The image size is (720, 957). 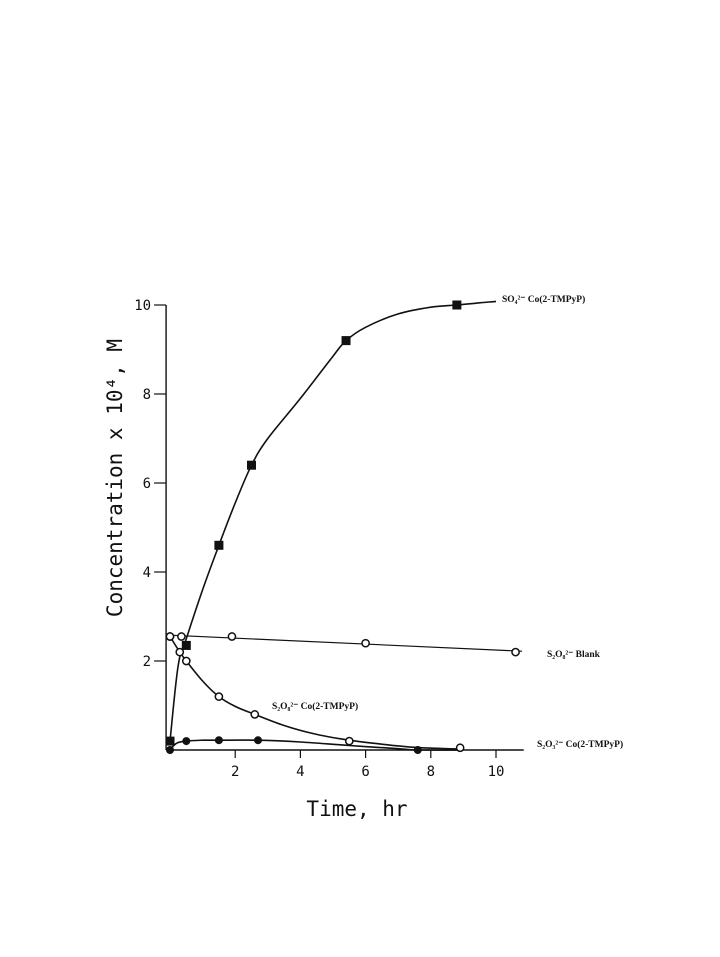 I want to click on x-tick-label: 4, so click(x=300, y=772).